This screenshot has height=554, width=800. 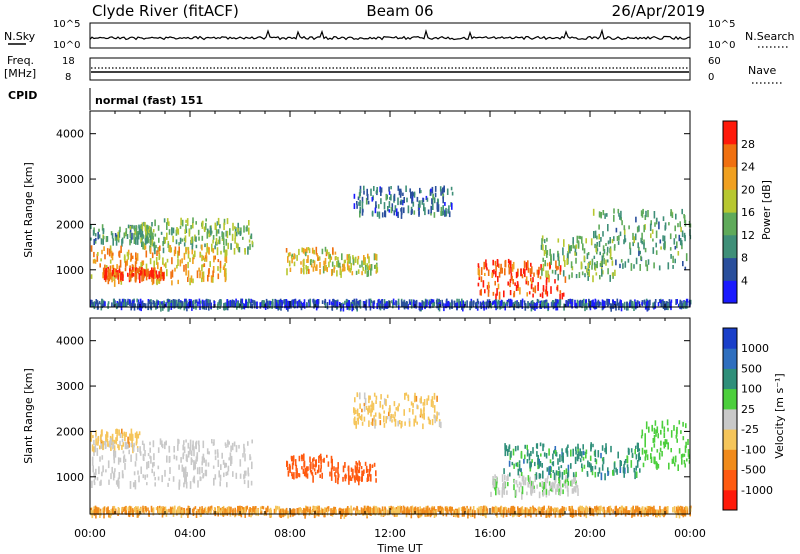 I want to click on nave-tick-high: 60, so click(x=714, y=61).